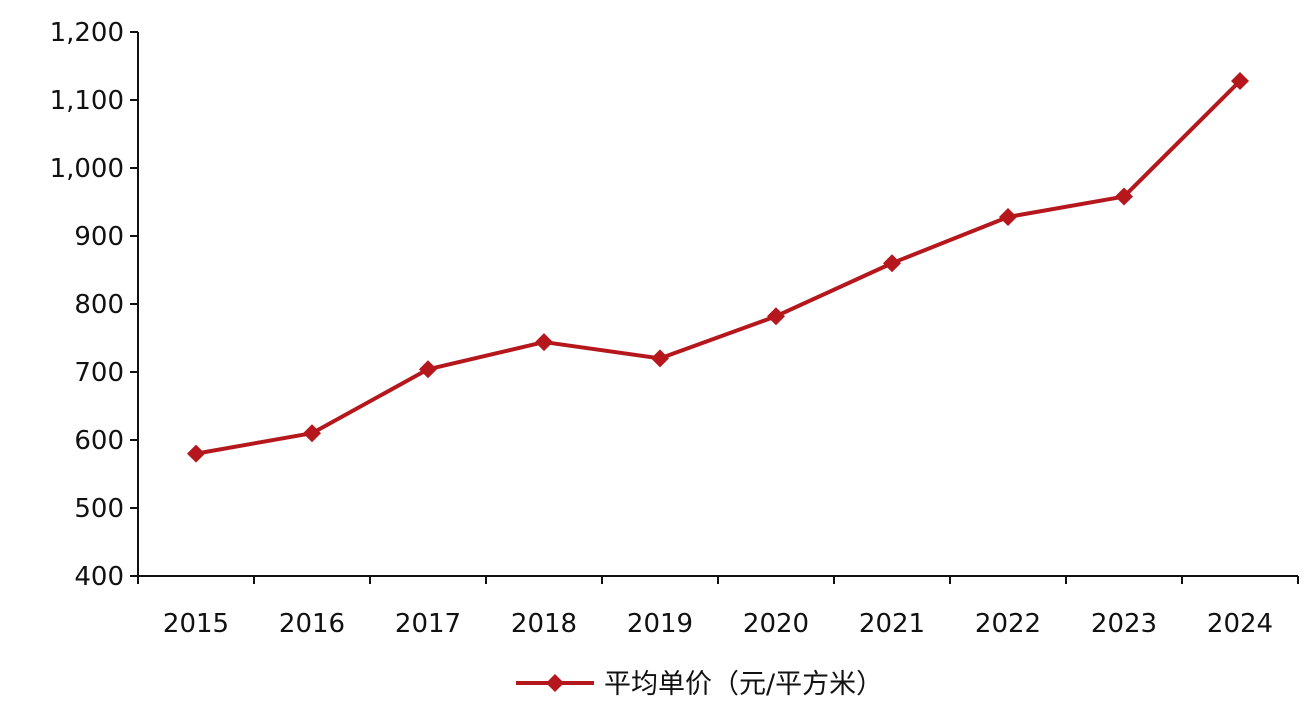  Describe the element at coordinates (99, 305) in the screenshot. I see `y-tick-label: 800` at that location.